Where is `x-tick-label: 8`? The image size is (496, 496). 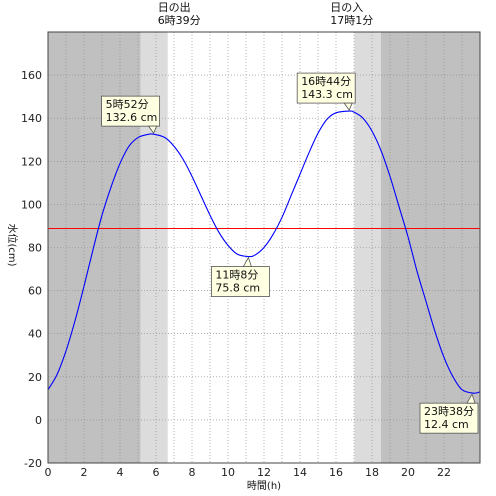 x-tick-label: 8 is located at coordinates (192, 472).